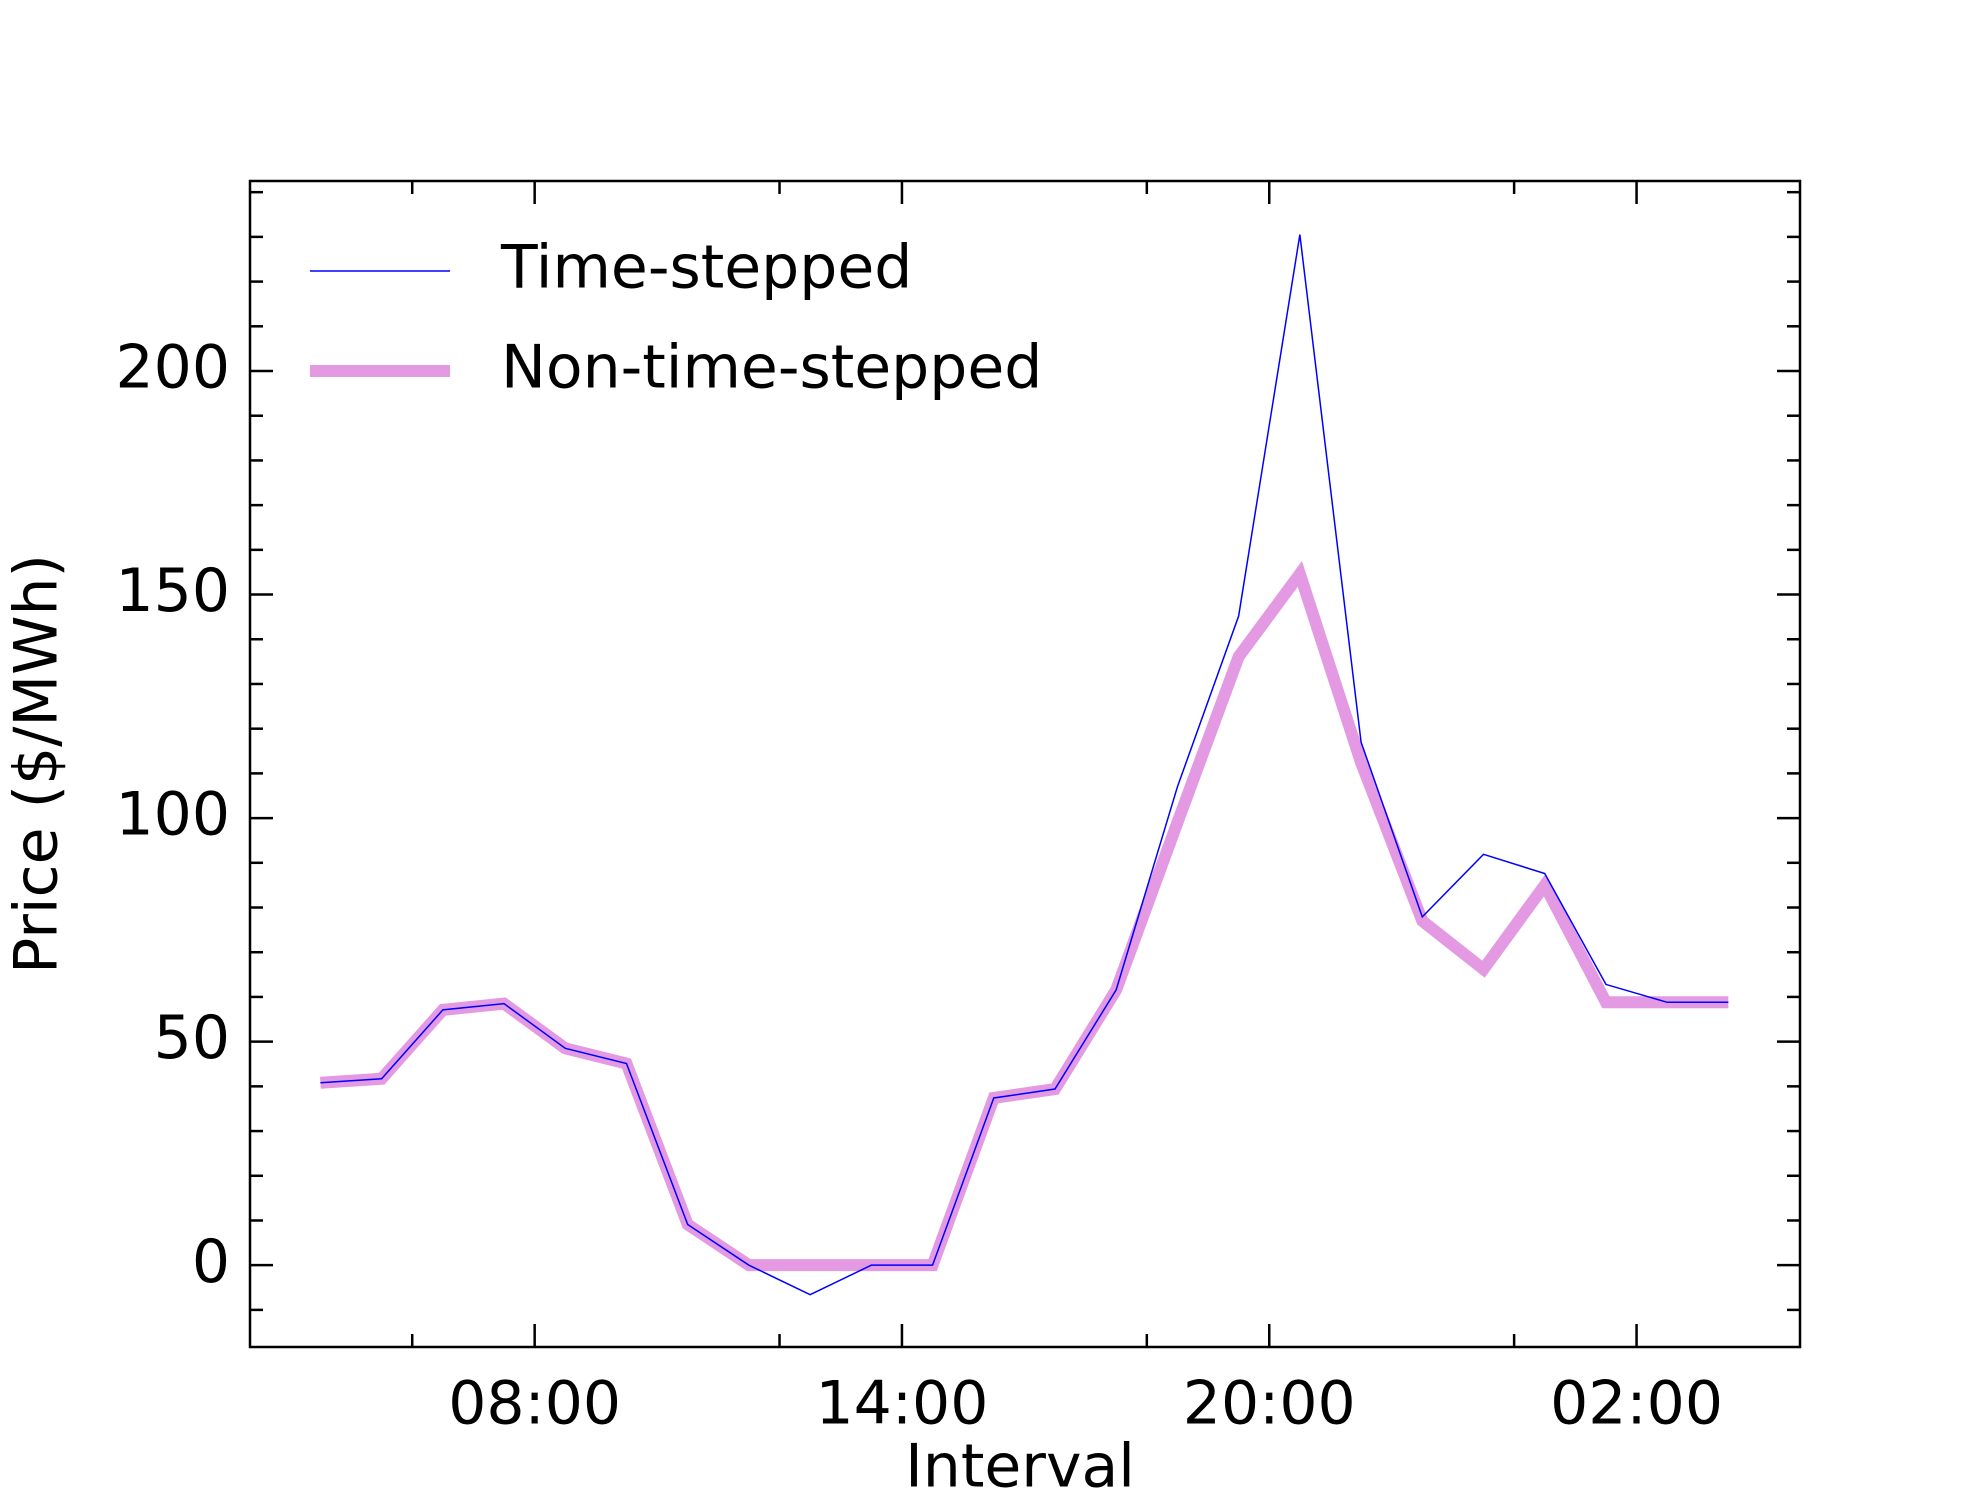 The height and width of the screenshot is (1504, 1980). Describe the element at coordinates (706, 268) in the screenshot. I see `legend-label: Time-stepped` at that location.